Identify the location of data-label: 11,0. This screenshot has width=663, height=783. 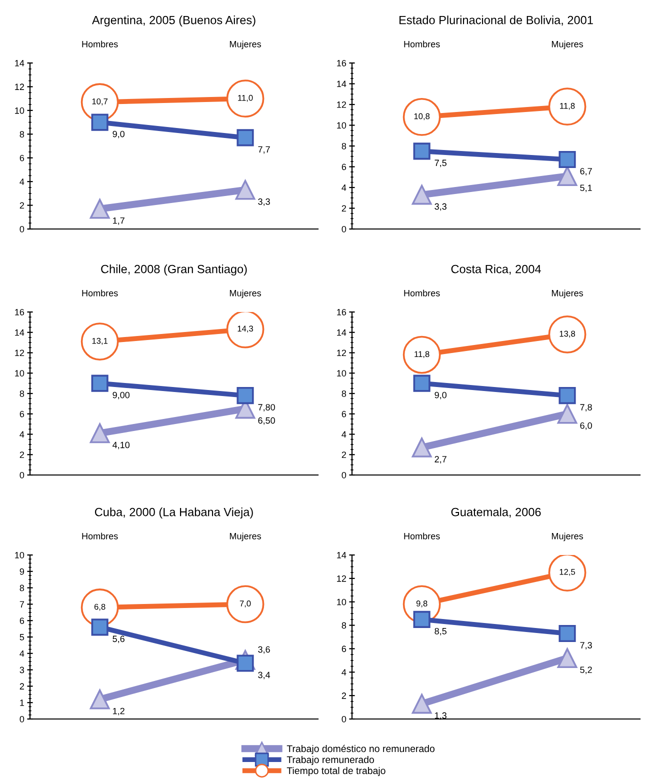
(245, 98).